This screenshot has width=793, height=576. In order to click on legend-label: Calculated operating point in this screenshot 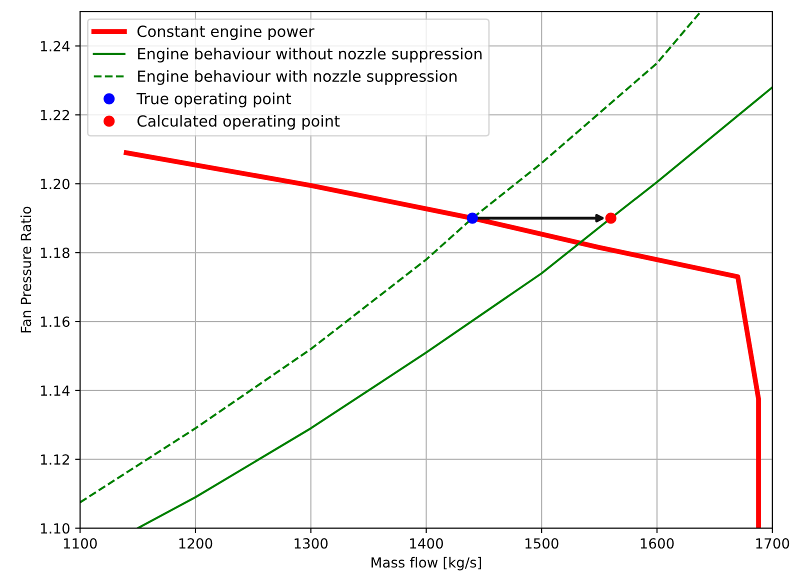, I will do `click(238, 122)`.